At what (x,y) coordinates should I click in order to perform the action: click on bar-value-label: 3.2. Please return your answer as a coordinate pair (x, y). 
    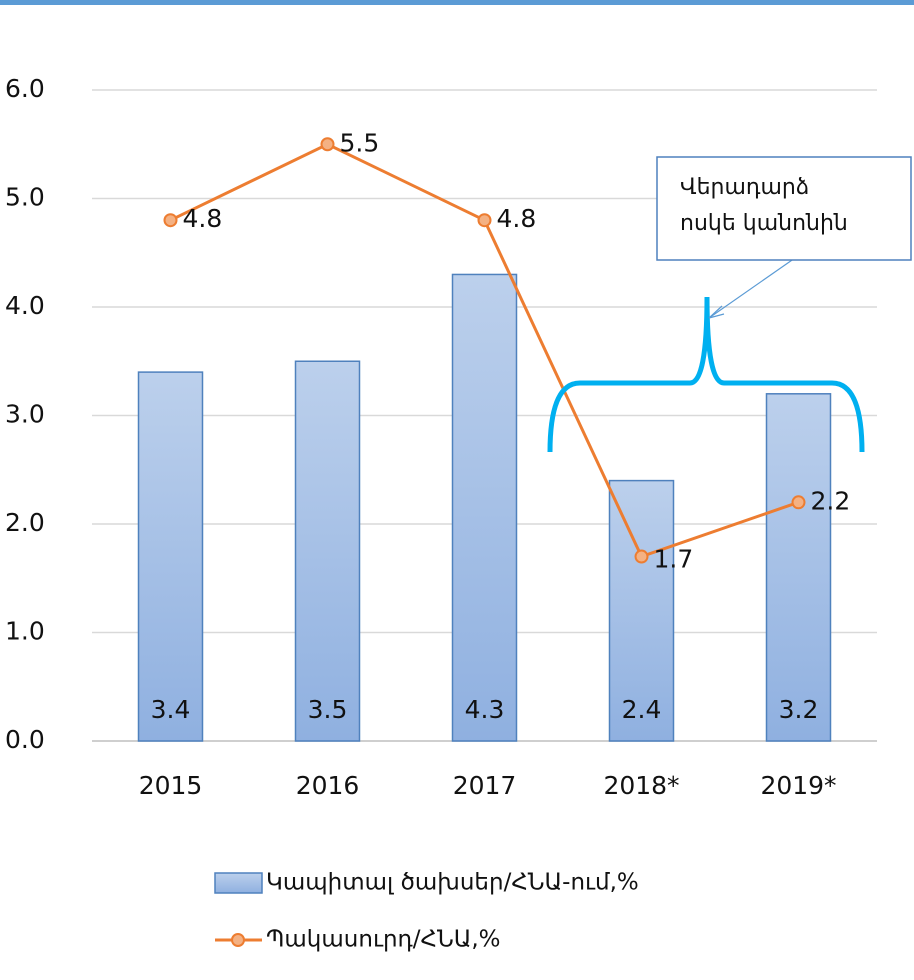
    Looking at the image, I should click on (799, 709).